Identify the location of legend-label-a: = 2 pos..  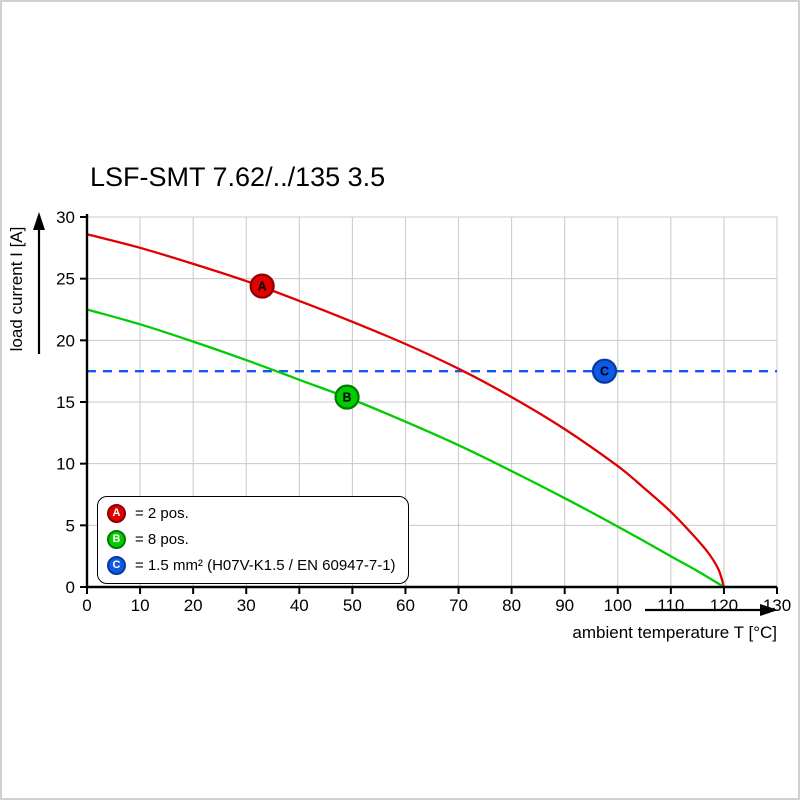
(162, 513).